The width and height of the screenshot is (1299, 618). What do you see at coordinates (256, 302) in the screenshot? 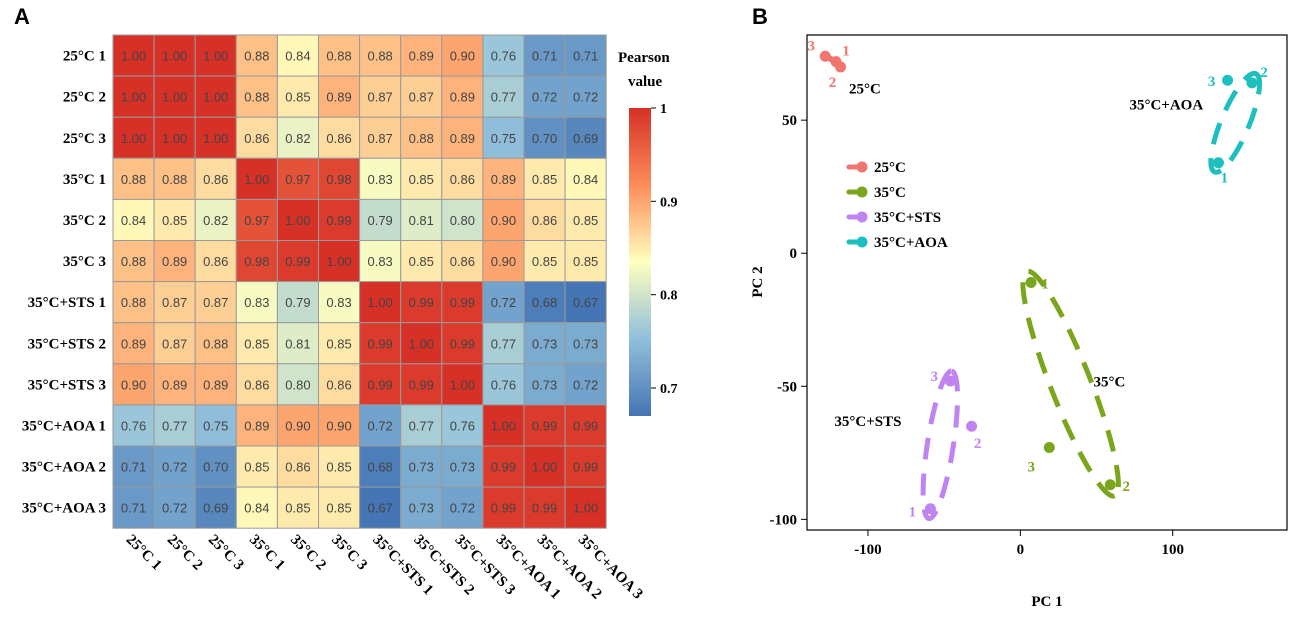
I see `heatmap-value: 0.83` at bounding box center [256, 302].